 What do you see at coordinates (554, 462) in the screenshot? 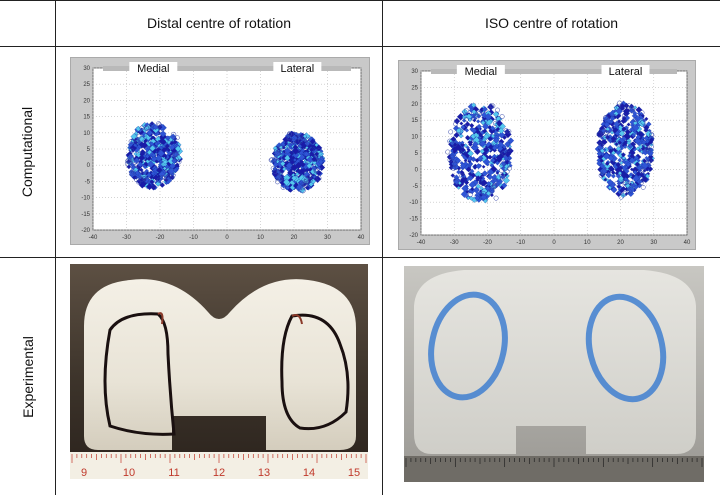
I see `ruler-ticks` at bounding box center [554, 462].